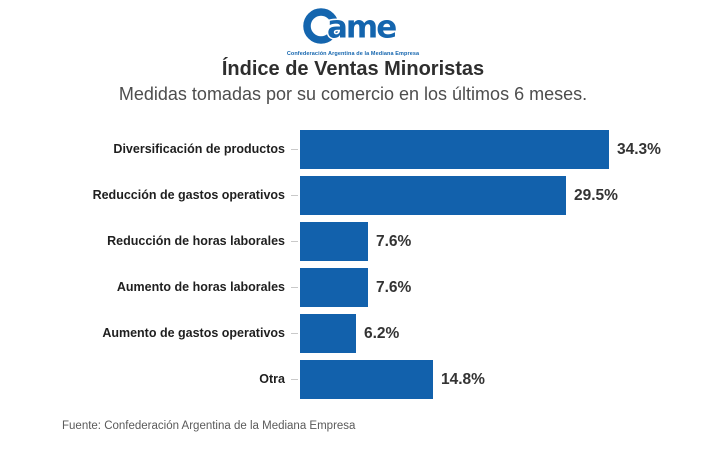 This screenshot has height=456, width=706. What do you see at coordinates (503, 379) in the screenshot?
I see `bar-track: 14.8%` at bounding box center [503, 379].